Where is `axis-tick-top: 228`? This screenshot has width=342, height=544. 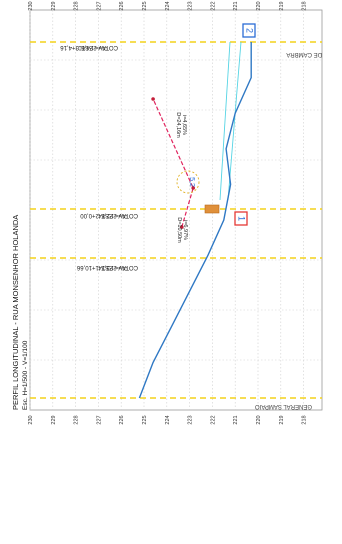 axis-tick-top: 228 is located at coordinates (77, 5).